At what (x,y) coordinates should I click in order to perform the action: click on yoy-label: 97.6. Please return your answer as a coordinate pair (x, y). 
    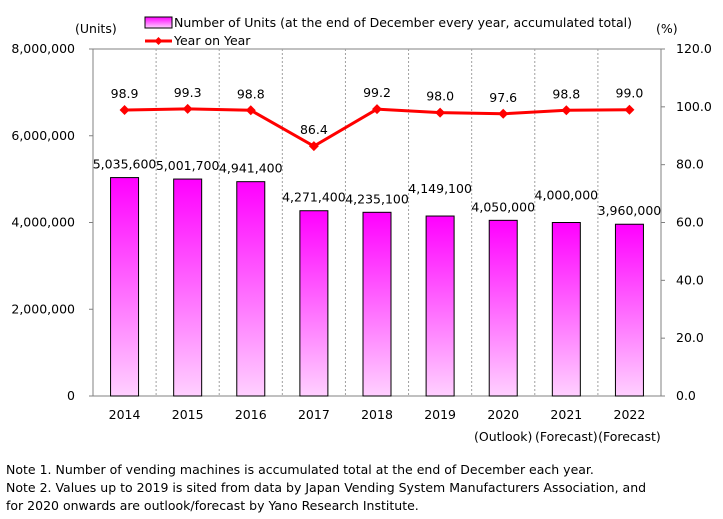
    Looking at the image, I should click on (503, 97).